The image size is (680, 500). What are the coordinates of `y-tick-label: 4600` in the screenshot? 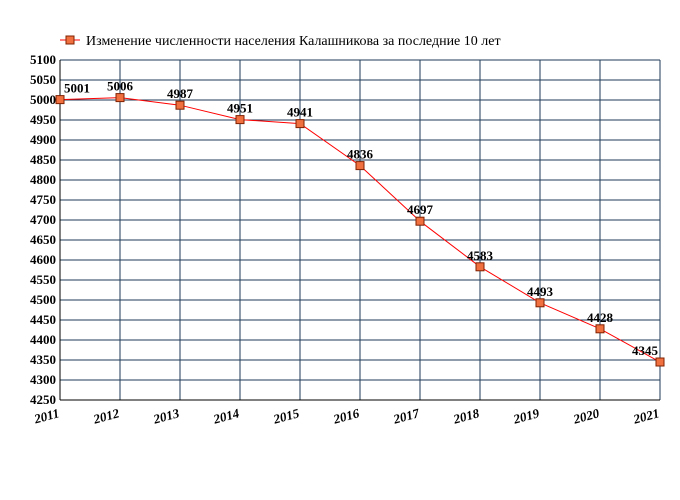 It's located at (43, 259).